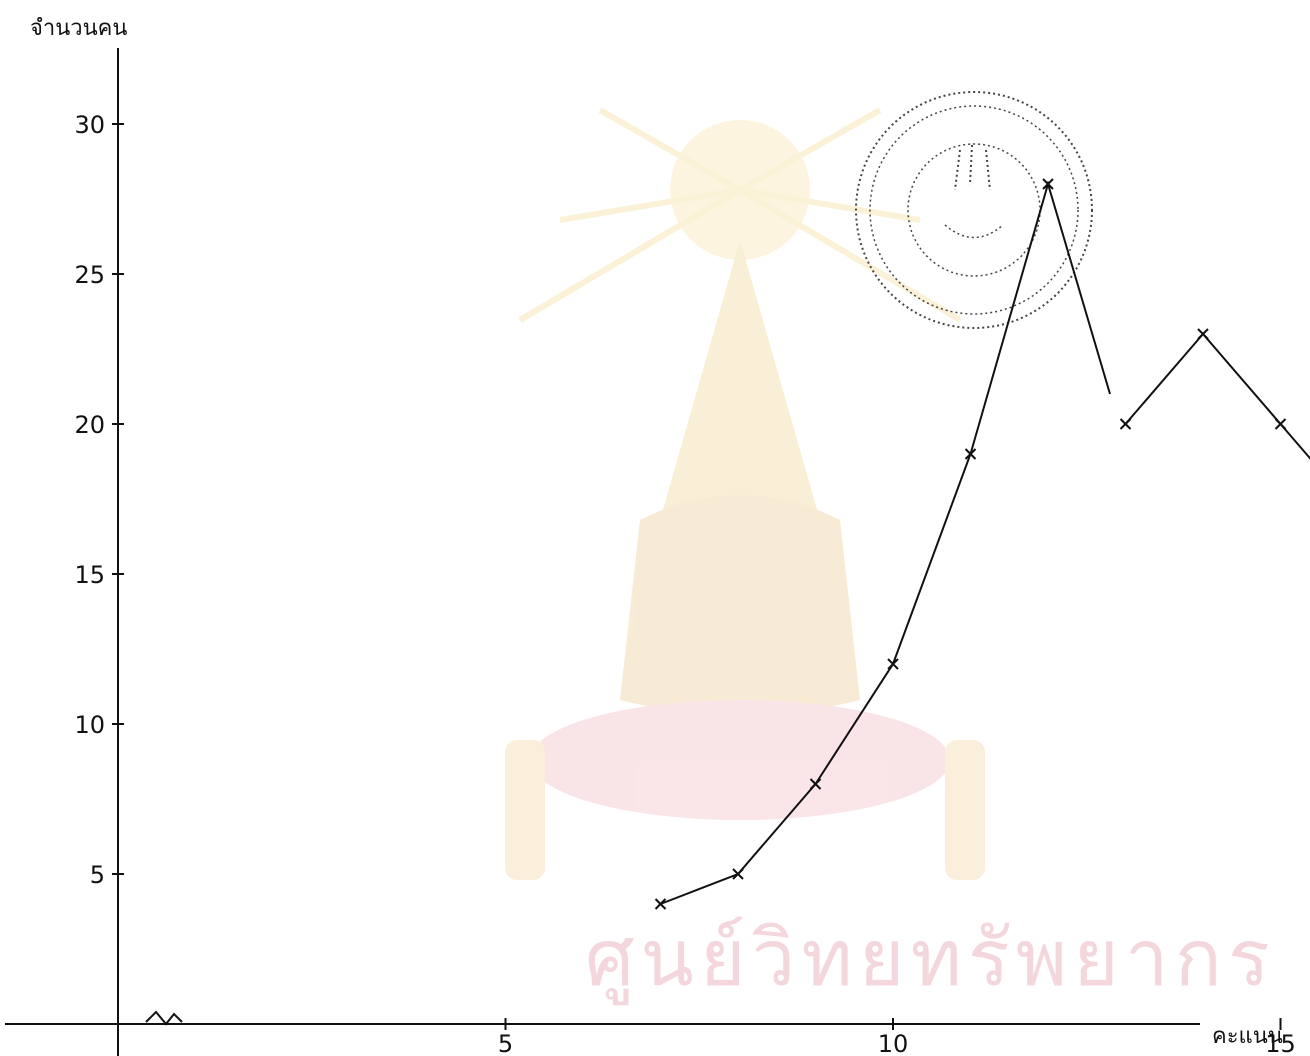 Image resolution: width=1310 pixels, height=1056 pixels. I want to click on x-axis-title: คะแนน, so click(1247, 1036).